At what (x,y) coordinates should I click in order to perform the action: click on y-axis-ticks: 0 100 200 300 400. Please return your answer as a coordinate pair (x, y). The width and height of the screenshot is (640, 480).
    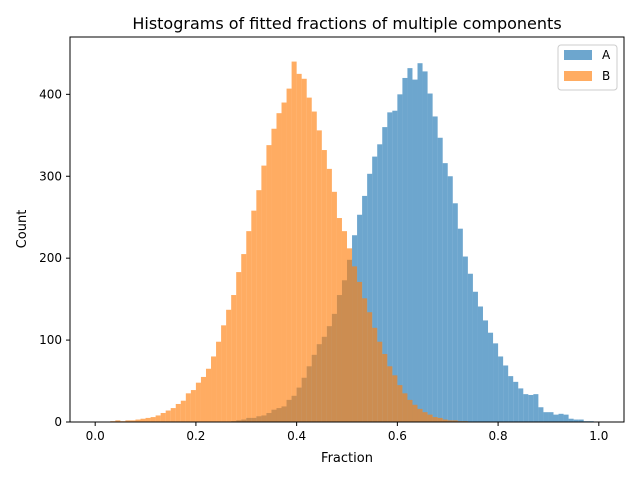
    Looking at the image, I should click on (54, 258).